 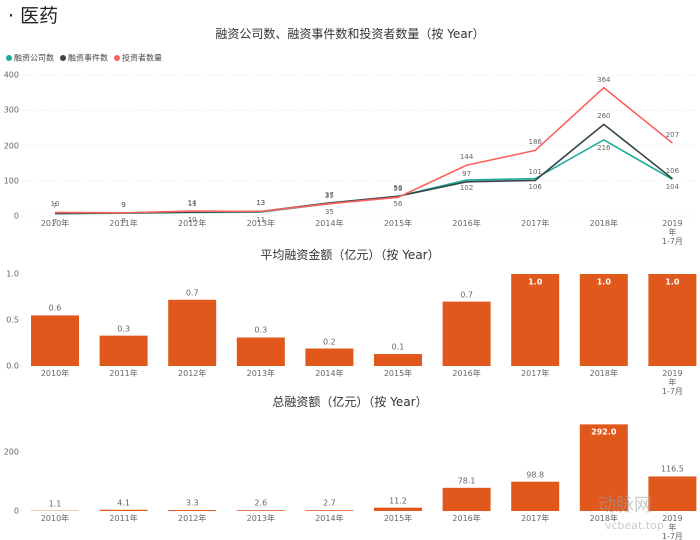 What do you see at coordinates (123, 204) in the screenshot?
I see `data-label: 9` at bounding box center [123, 204].